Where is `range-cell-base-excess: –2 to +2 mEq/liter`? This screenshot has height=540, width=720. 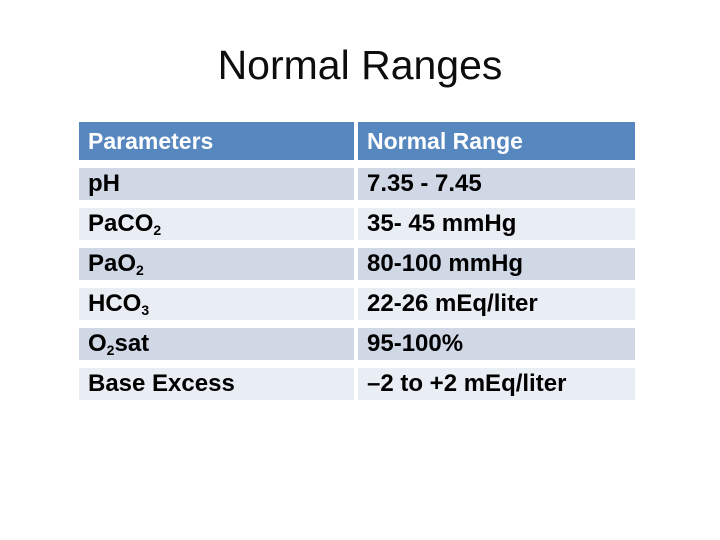
range-cell-base-excess: –2 to +2 mEq/liter is located at coordinates (496, 384).